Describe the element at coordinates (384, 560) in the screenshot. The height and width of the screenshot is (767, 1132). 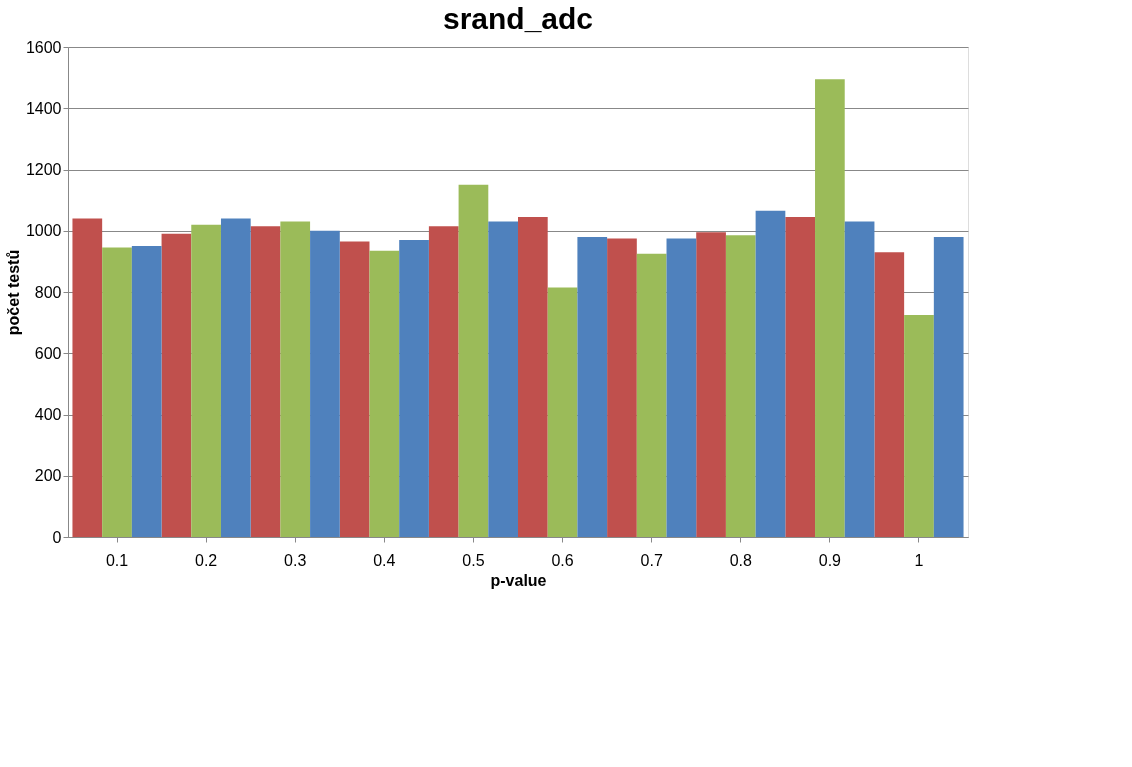
I see `x-tick-label: 0.4` at that location.